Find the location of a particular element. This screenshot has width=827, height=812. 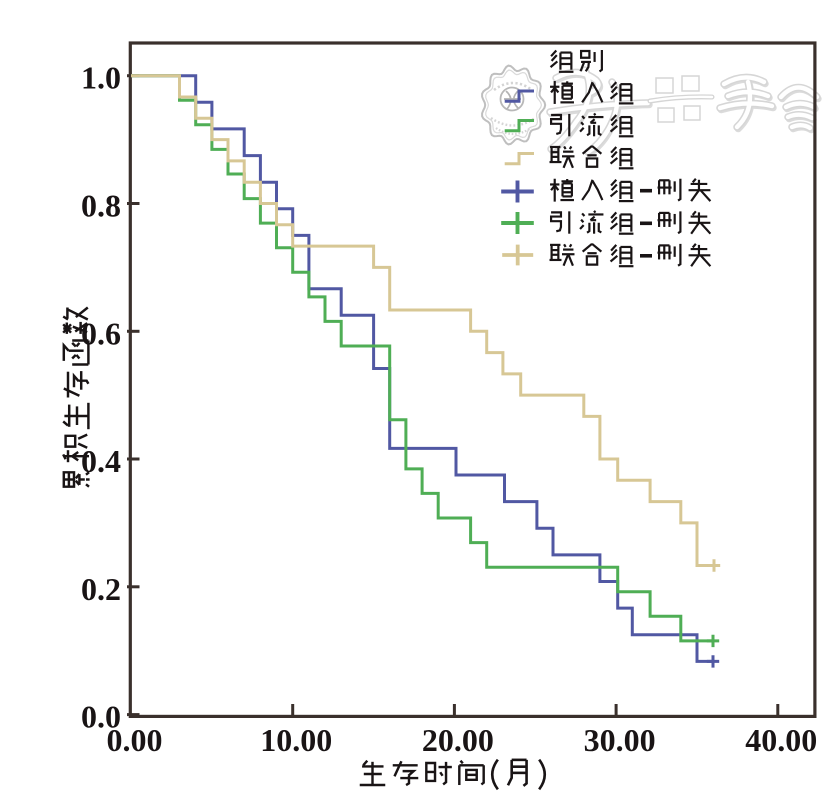

svg-text: 0.6 is located at coordinates (101, 333).